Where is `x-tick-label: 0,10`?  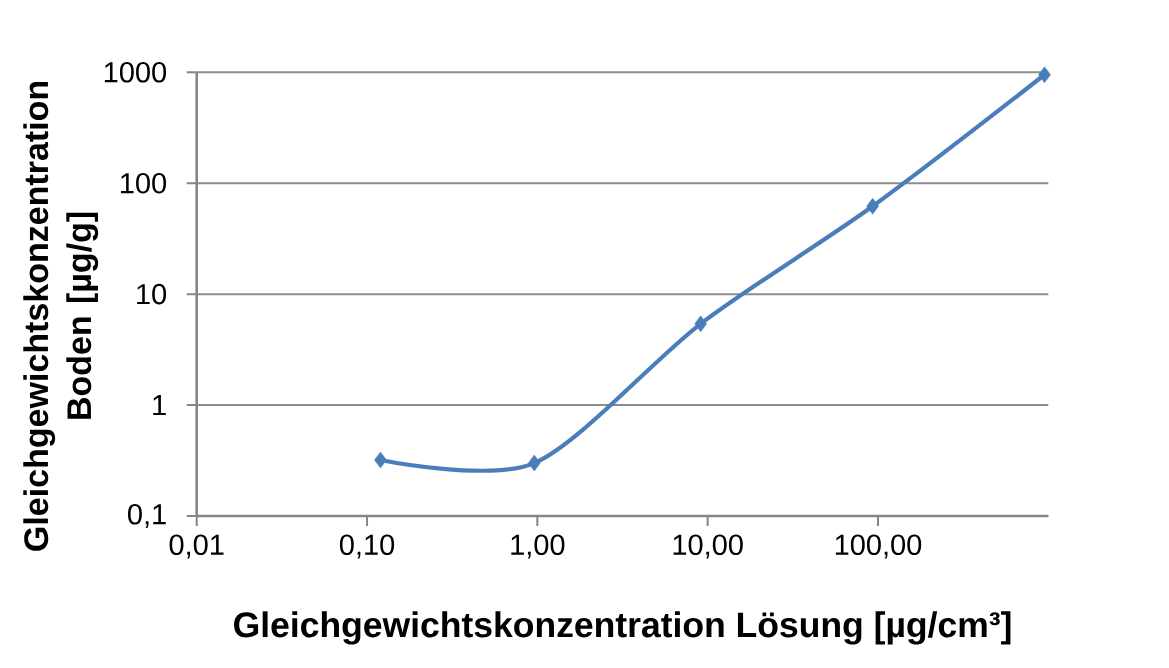
x-tick-label: 0,10 is located at coordinates (367, 546).